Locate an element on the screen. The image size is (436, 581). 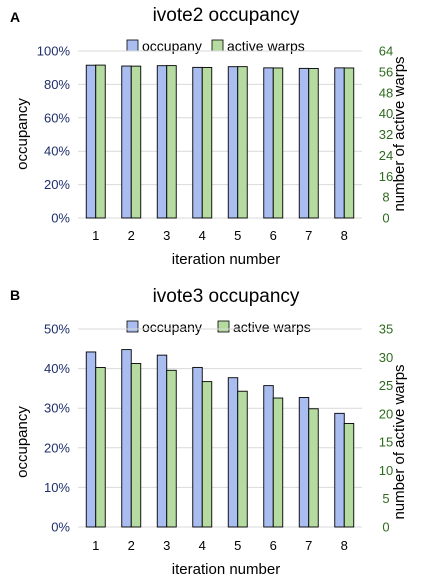
legend-swatch-occupancy-a is located at coordinates (132, 45).